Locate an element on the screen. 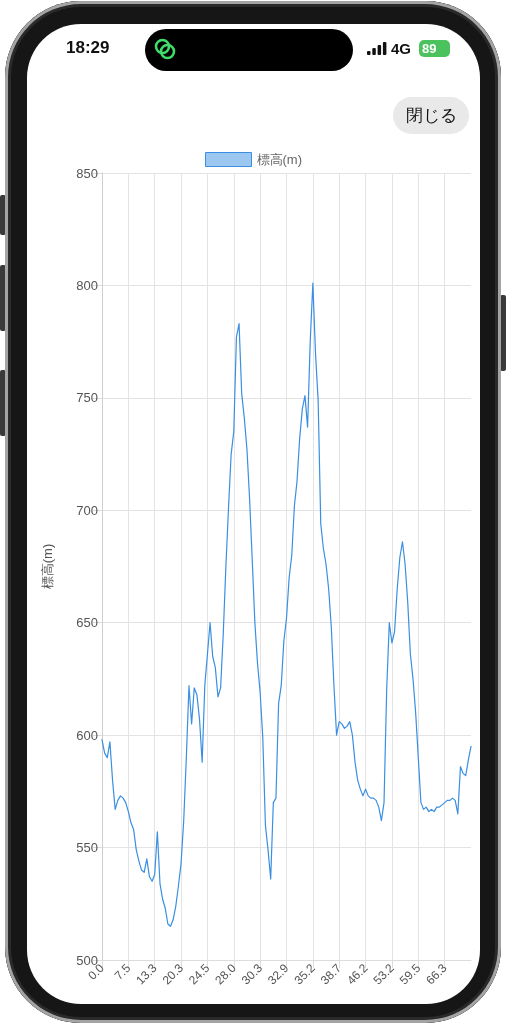 The width and height of the screenshot is (506, 1024). x-tick-label: 7.5 is located at coordinates (122, 971).